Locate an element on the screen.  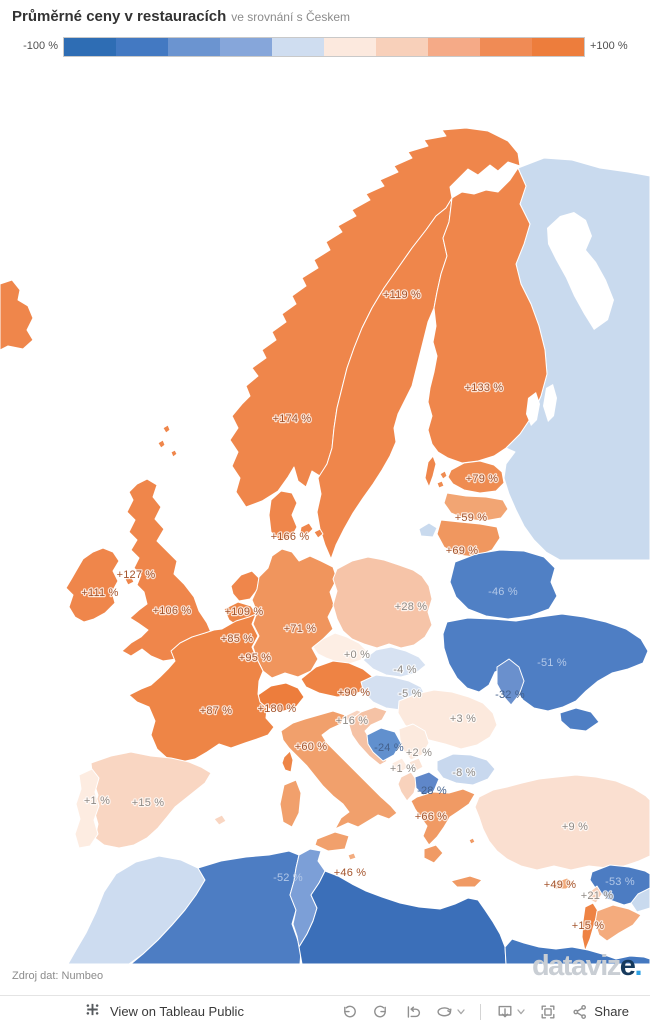
value-label-spain: +15 % is located at coordinates (148, 803).